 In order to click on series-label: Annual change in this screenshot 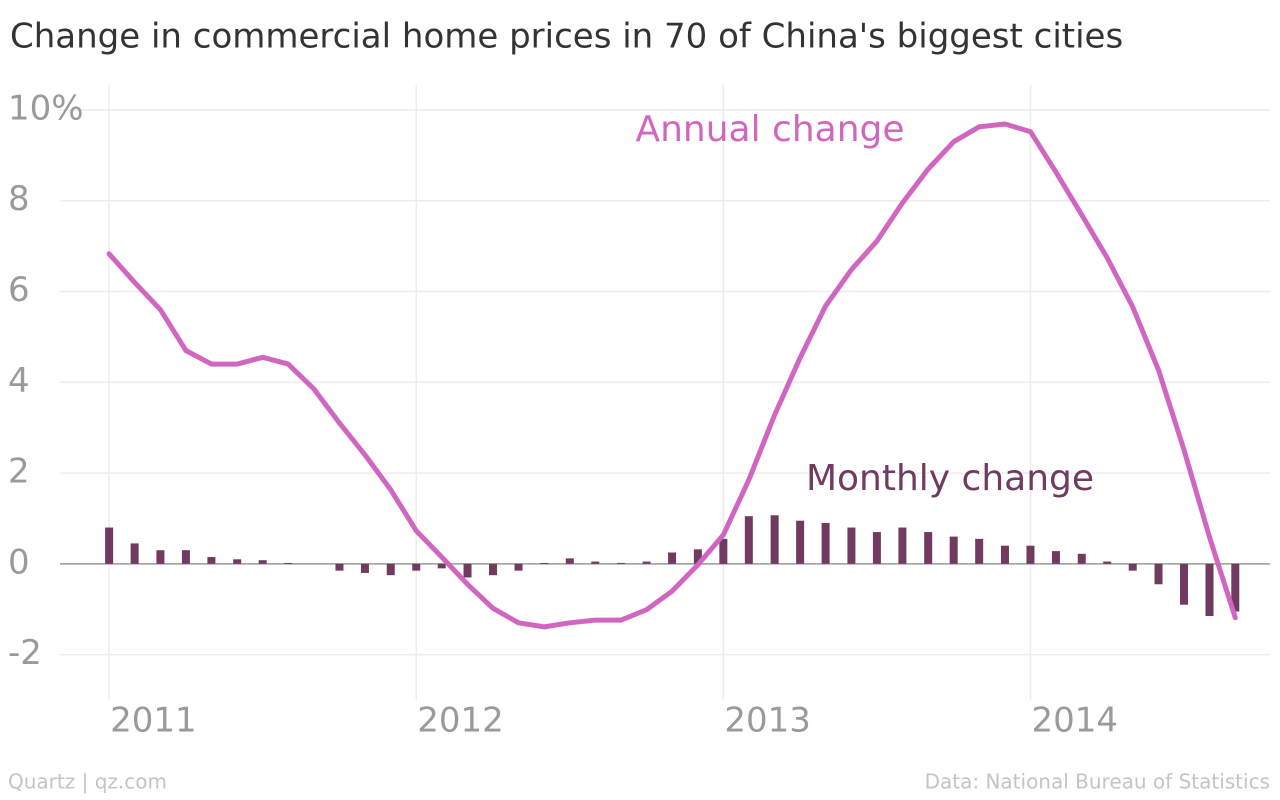, I will do `click(769, 129)`.